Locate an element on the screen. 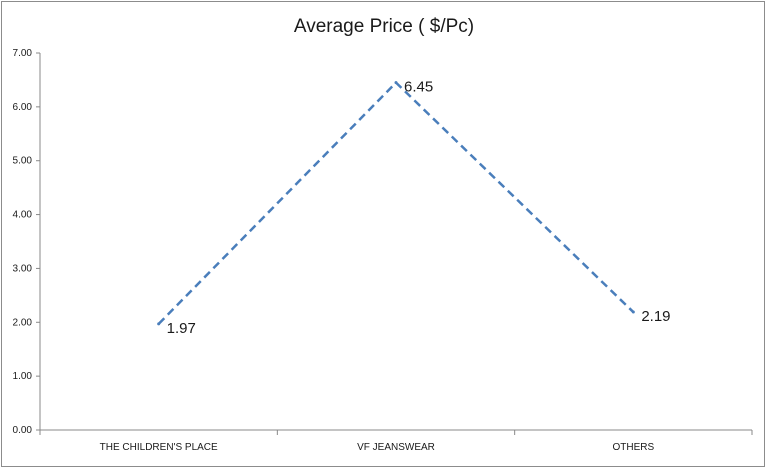 This screenshot has height=470, width=768. y-tick-label: 1.00 is located at coordinates (23, 376).